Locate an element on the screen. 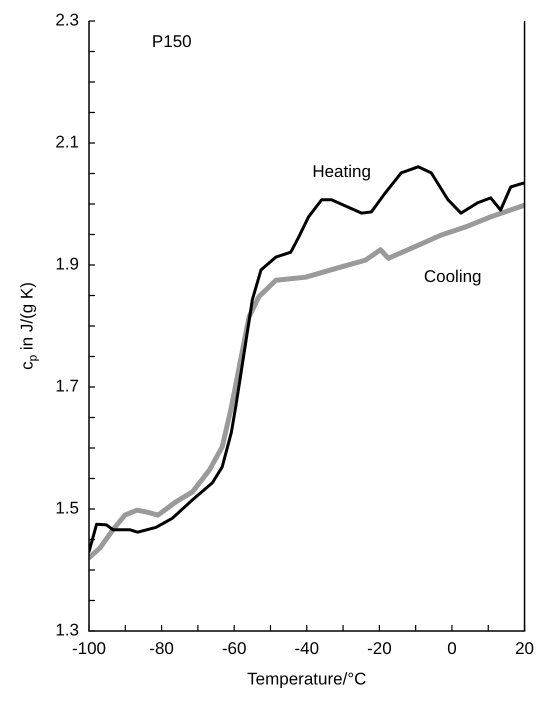  x-tick-label: -60 is located at coordinates (234, 648).